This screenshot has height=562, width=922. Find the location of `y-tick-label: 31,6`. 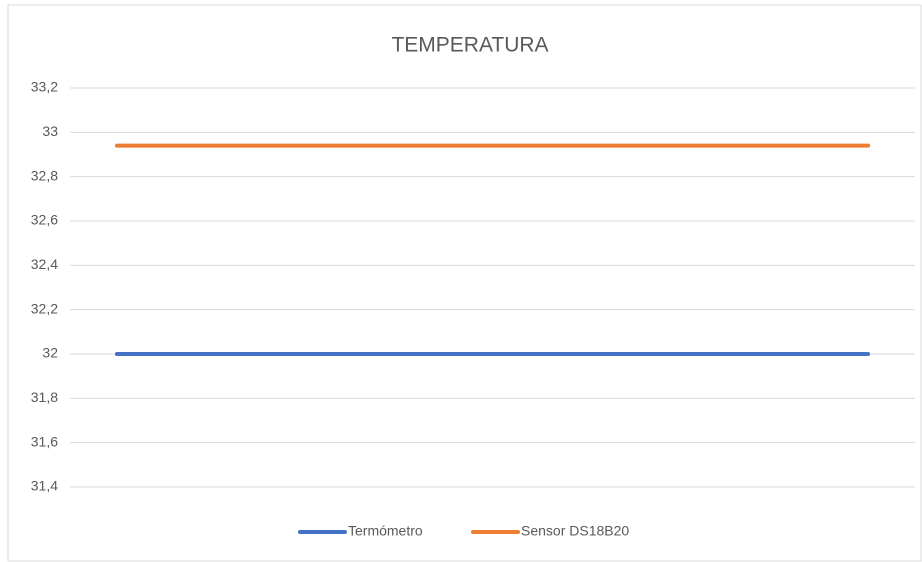

y-tick-label: 31,6 is located at coordinates (44, 441).